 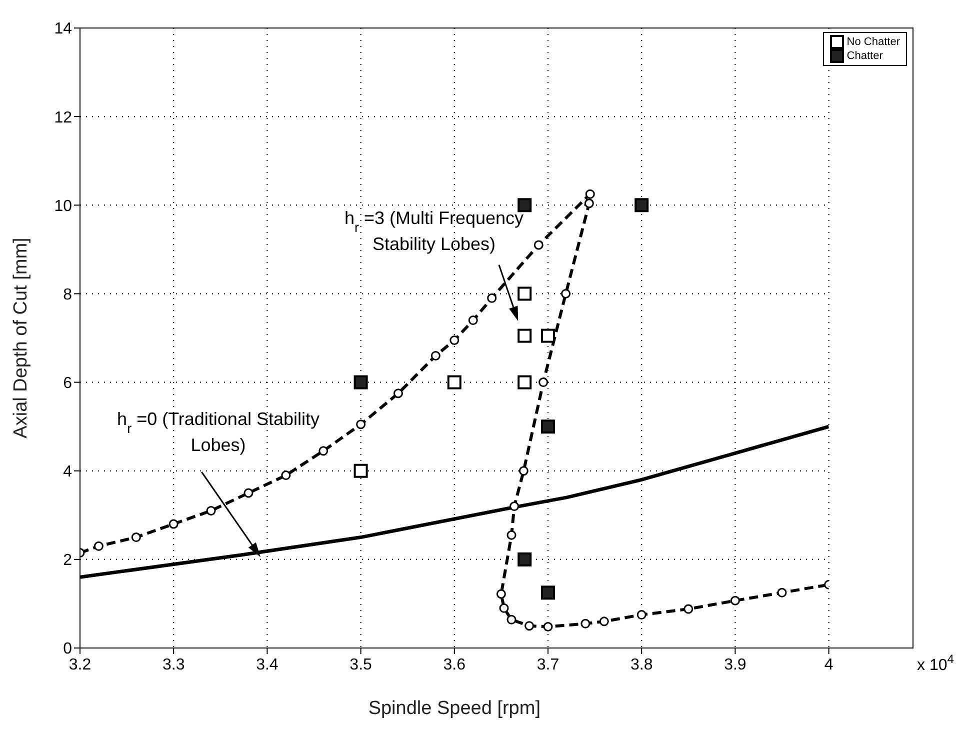 I want to click on y-tick-label: 12, so click(x=63, y=117).